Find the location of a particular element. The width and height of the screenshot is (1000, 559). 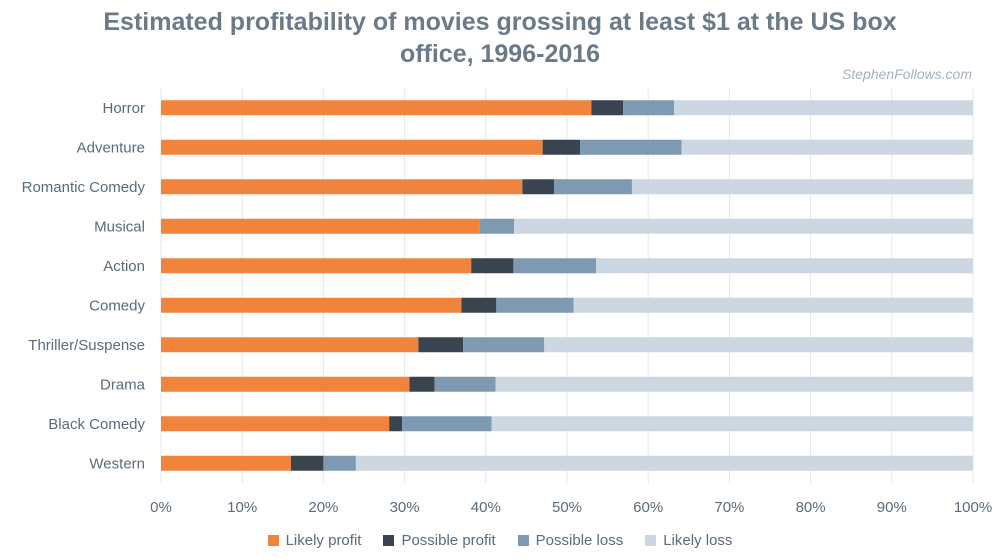

legend-item: Likely profit is located at coordinates (314, 540).